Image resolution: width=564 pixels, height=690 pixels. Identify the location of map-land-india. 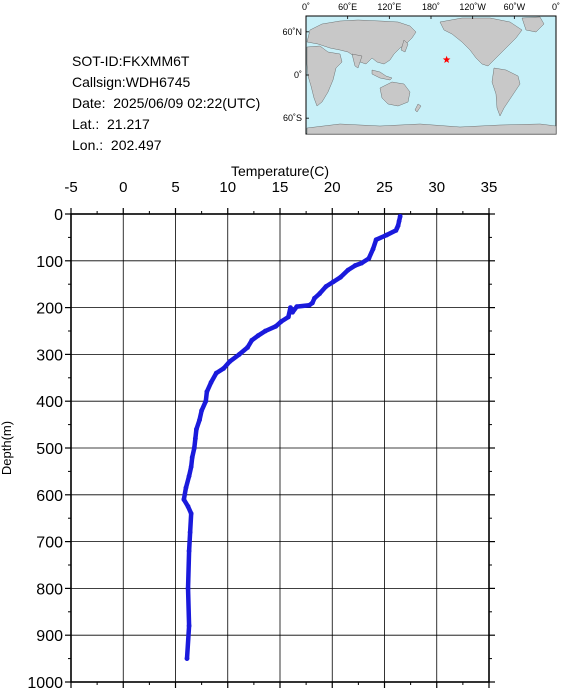
(357, 61).